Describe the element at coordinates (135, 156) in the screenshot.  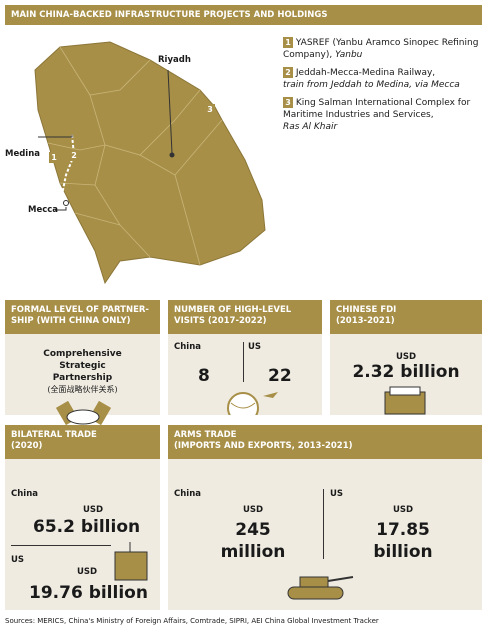
I see `region-borders` at that location.